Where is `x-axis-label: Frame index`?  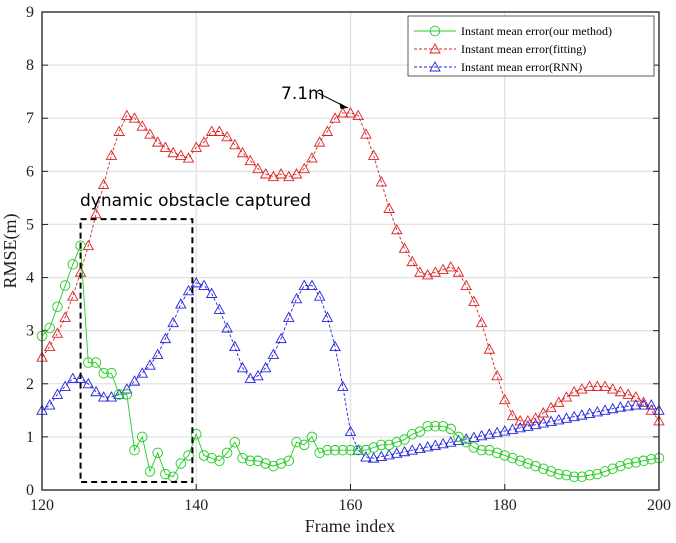
x-axis-label: Frame index is located at coordinates (350, 526).